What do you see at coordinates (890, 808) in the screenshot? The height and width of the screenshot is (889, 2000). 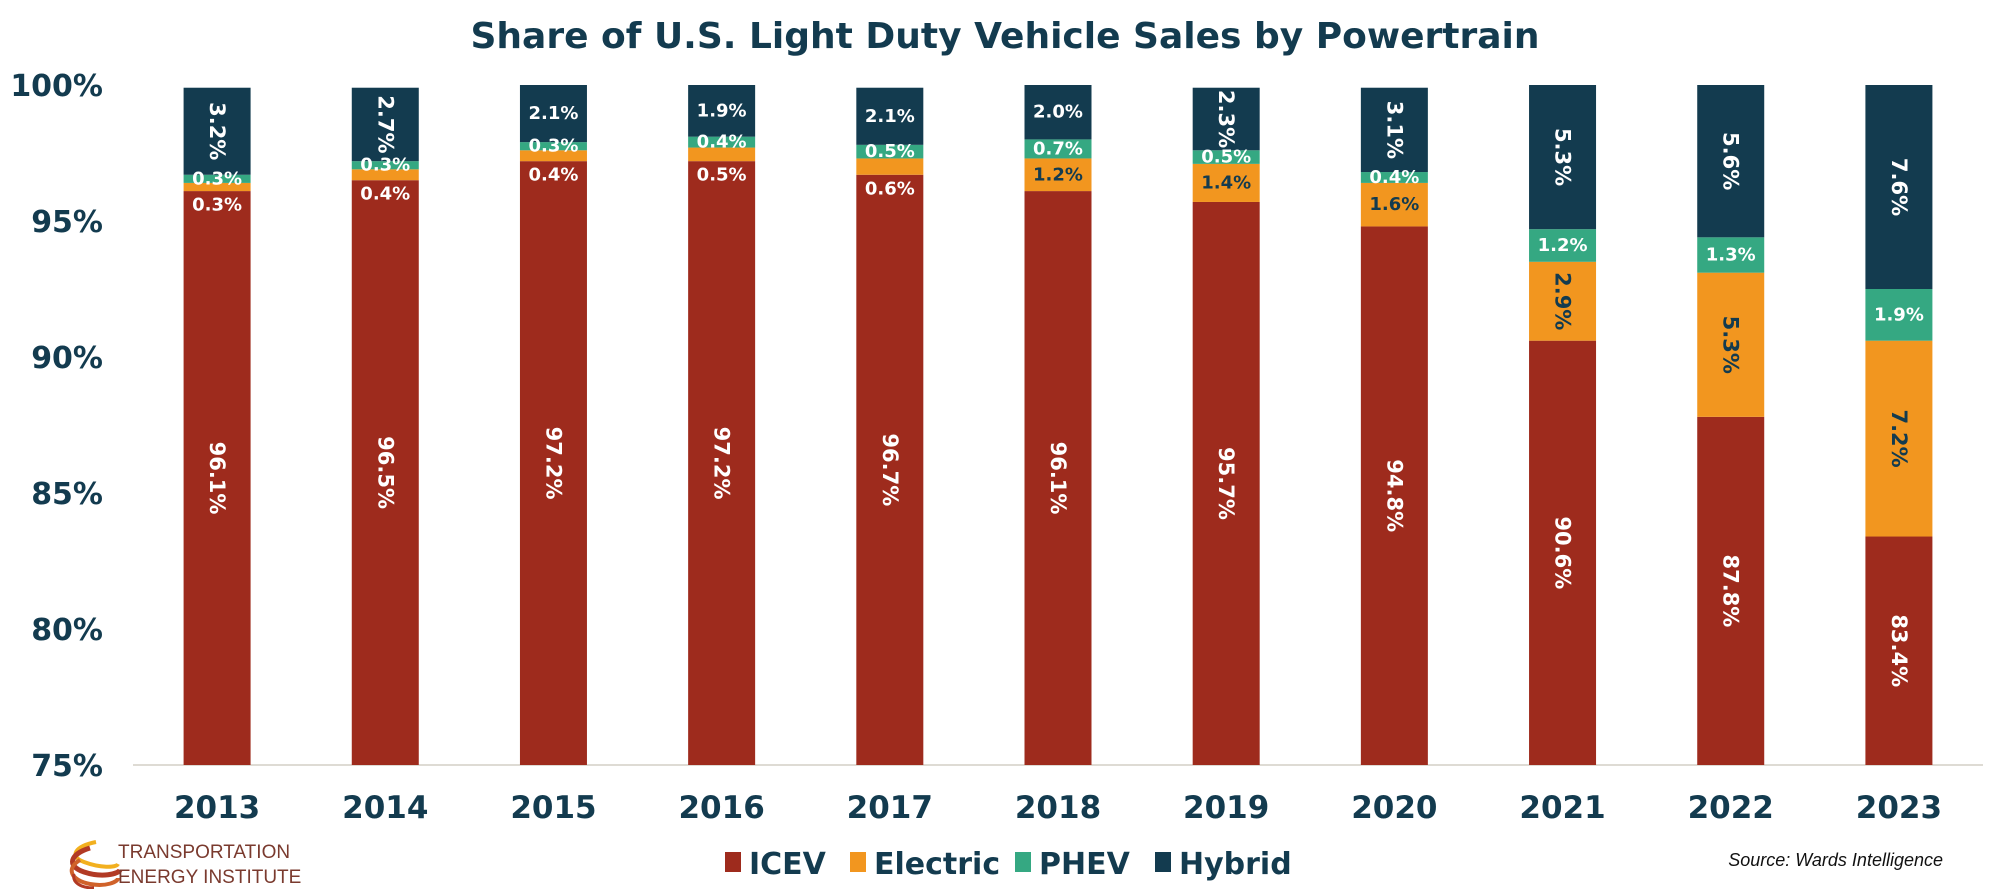 I see `x-tick-label: 2017` at bounding box center [890, 808].